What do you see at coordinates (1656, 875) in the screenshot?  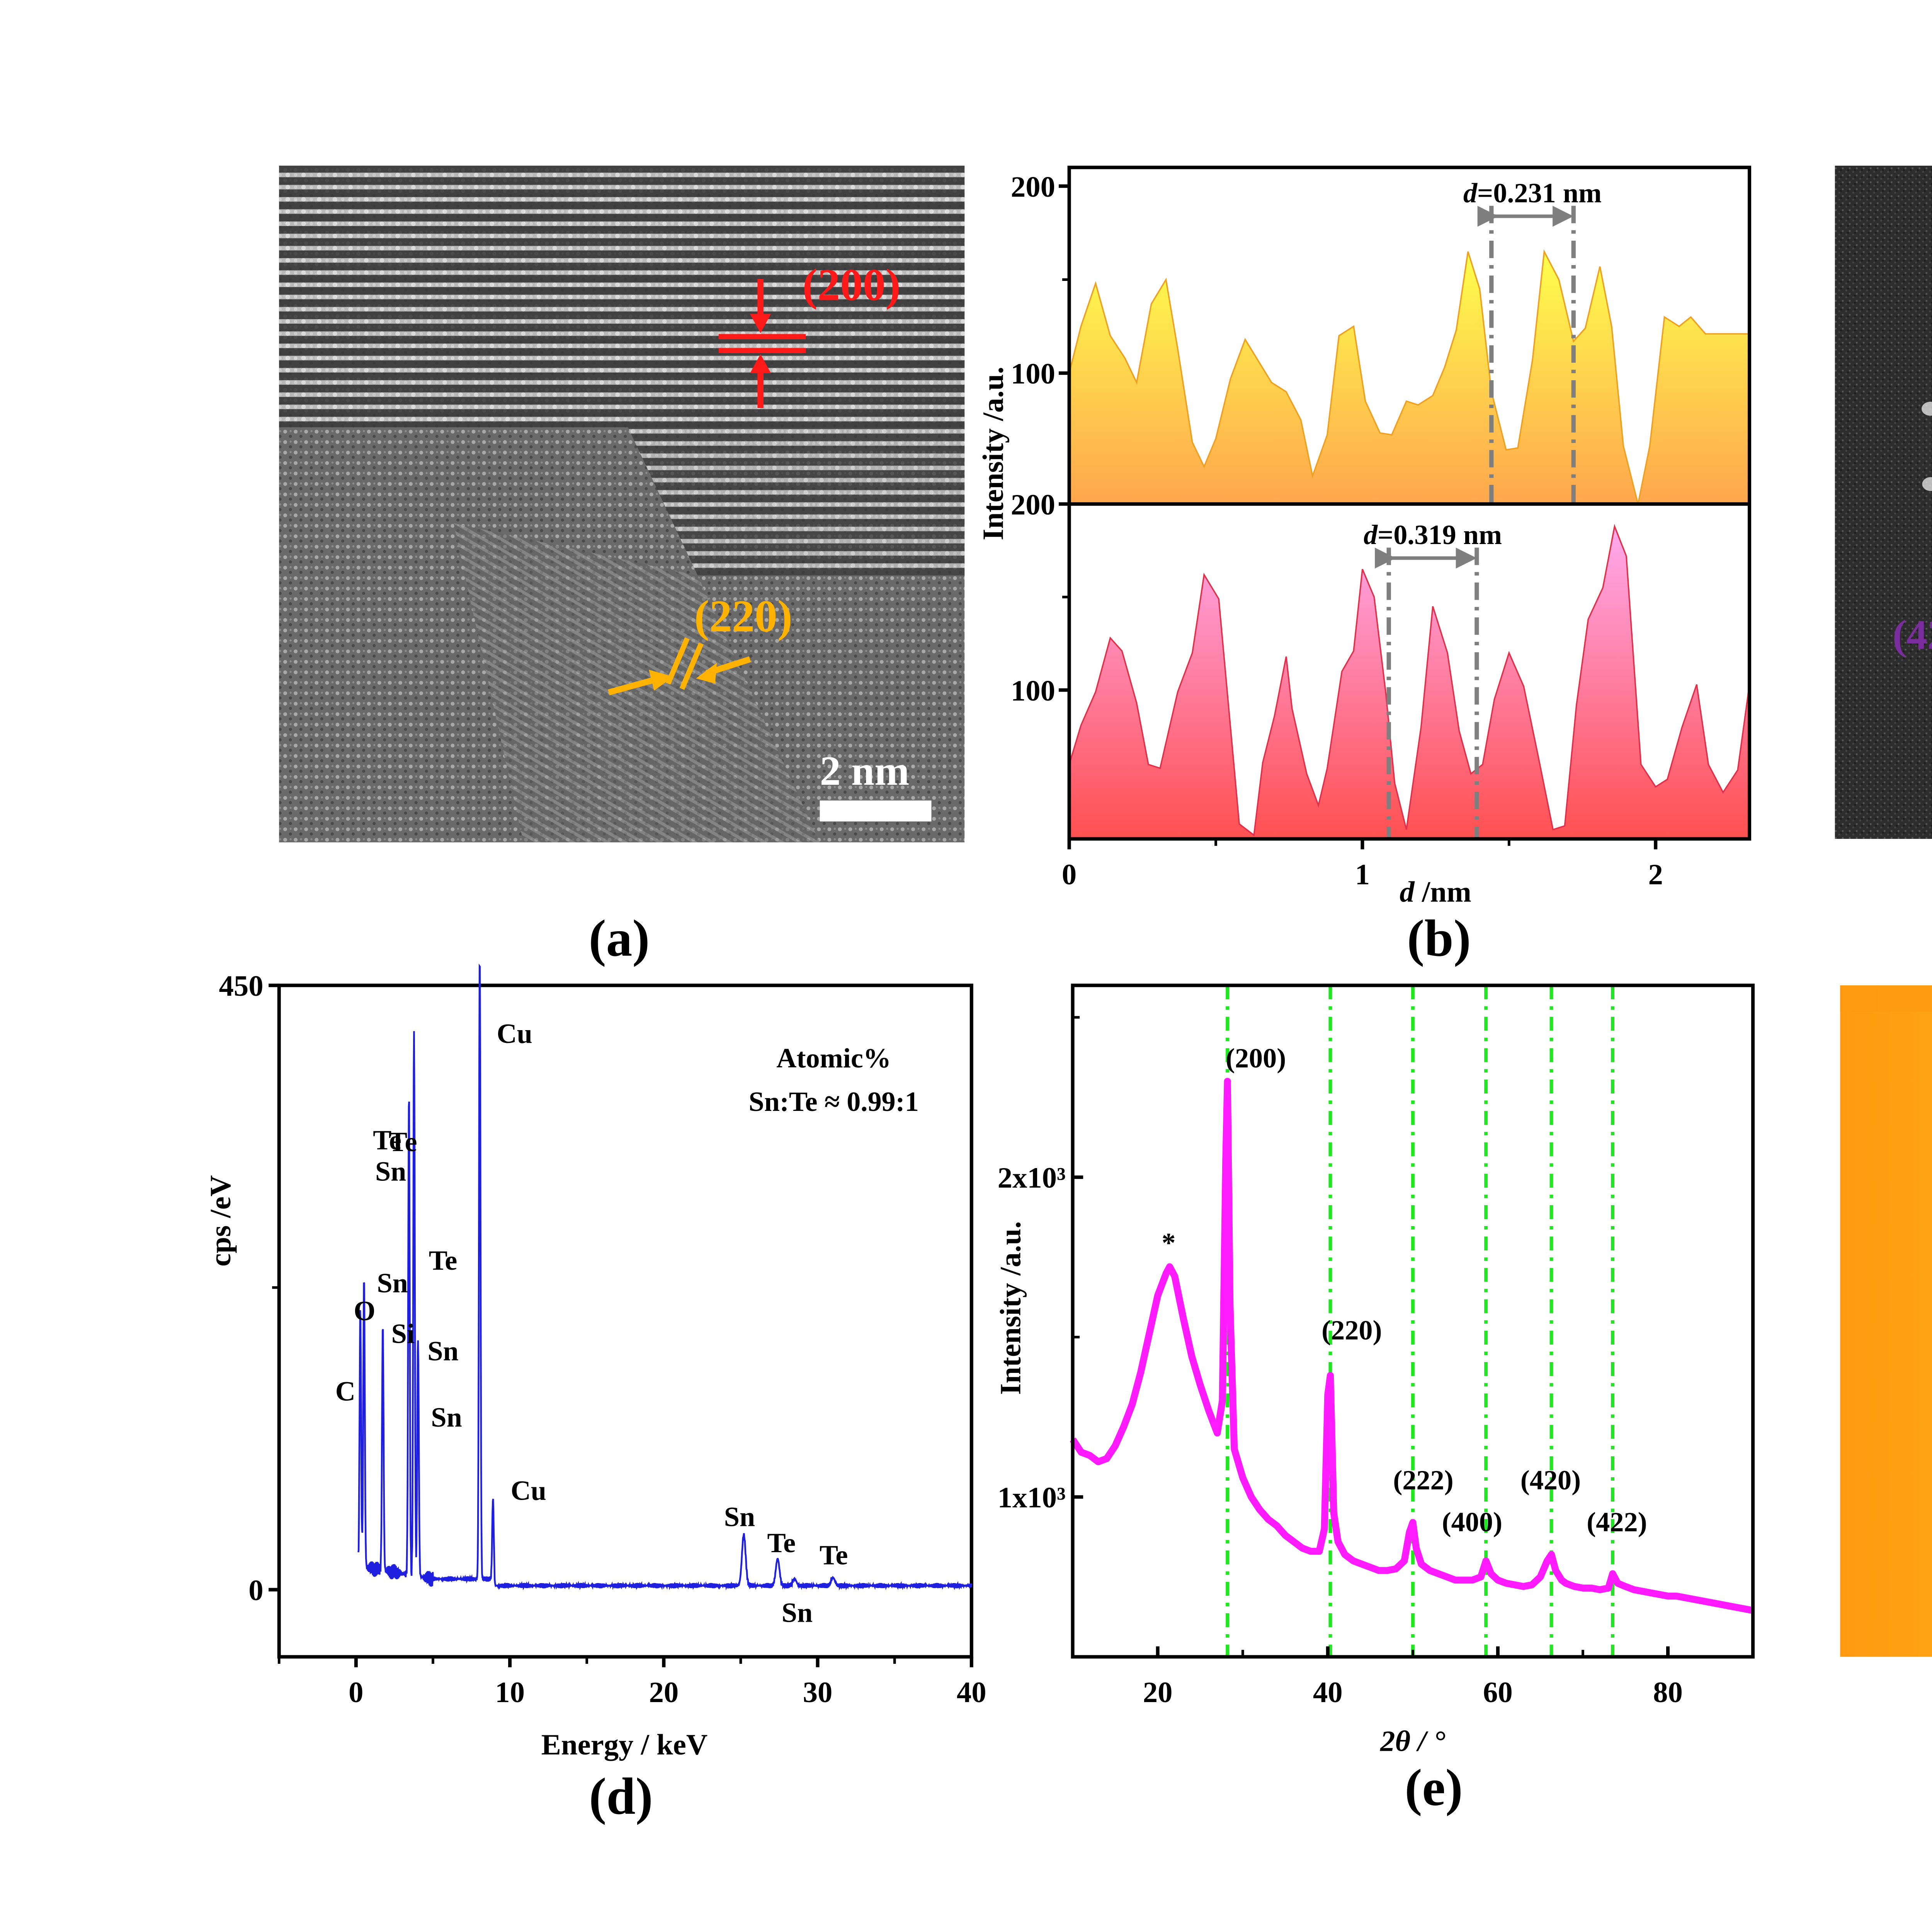 I see `b-xtick-label: 2` at bounding box center [1656, 875].